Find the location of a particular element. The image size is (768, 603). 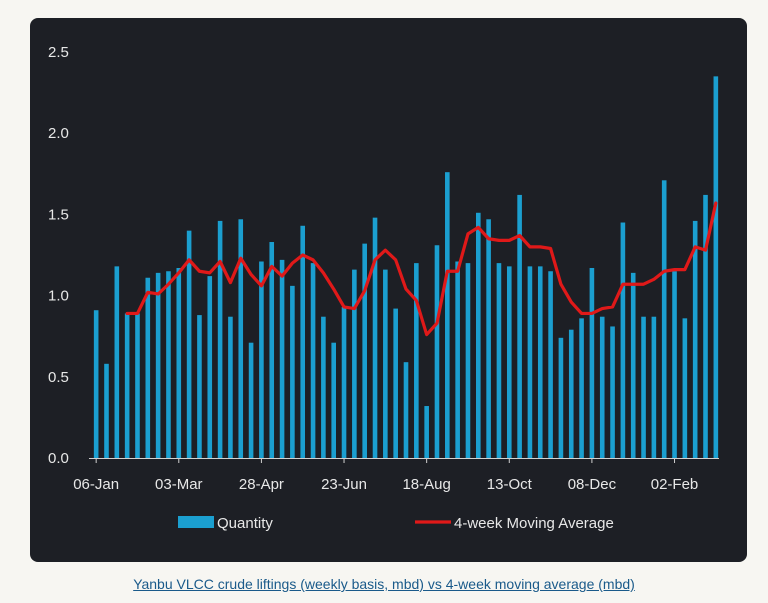

x-tick-label: 13-Oct is located at coordinates (510, 484).